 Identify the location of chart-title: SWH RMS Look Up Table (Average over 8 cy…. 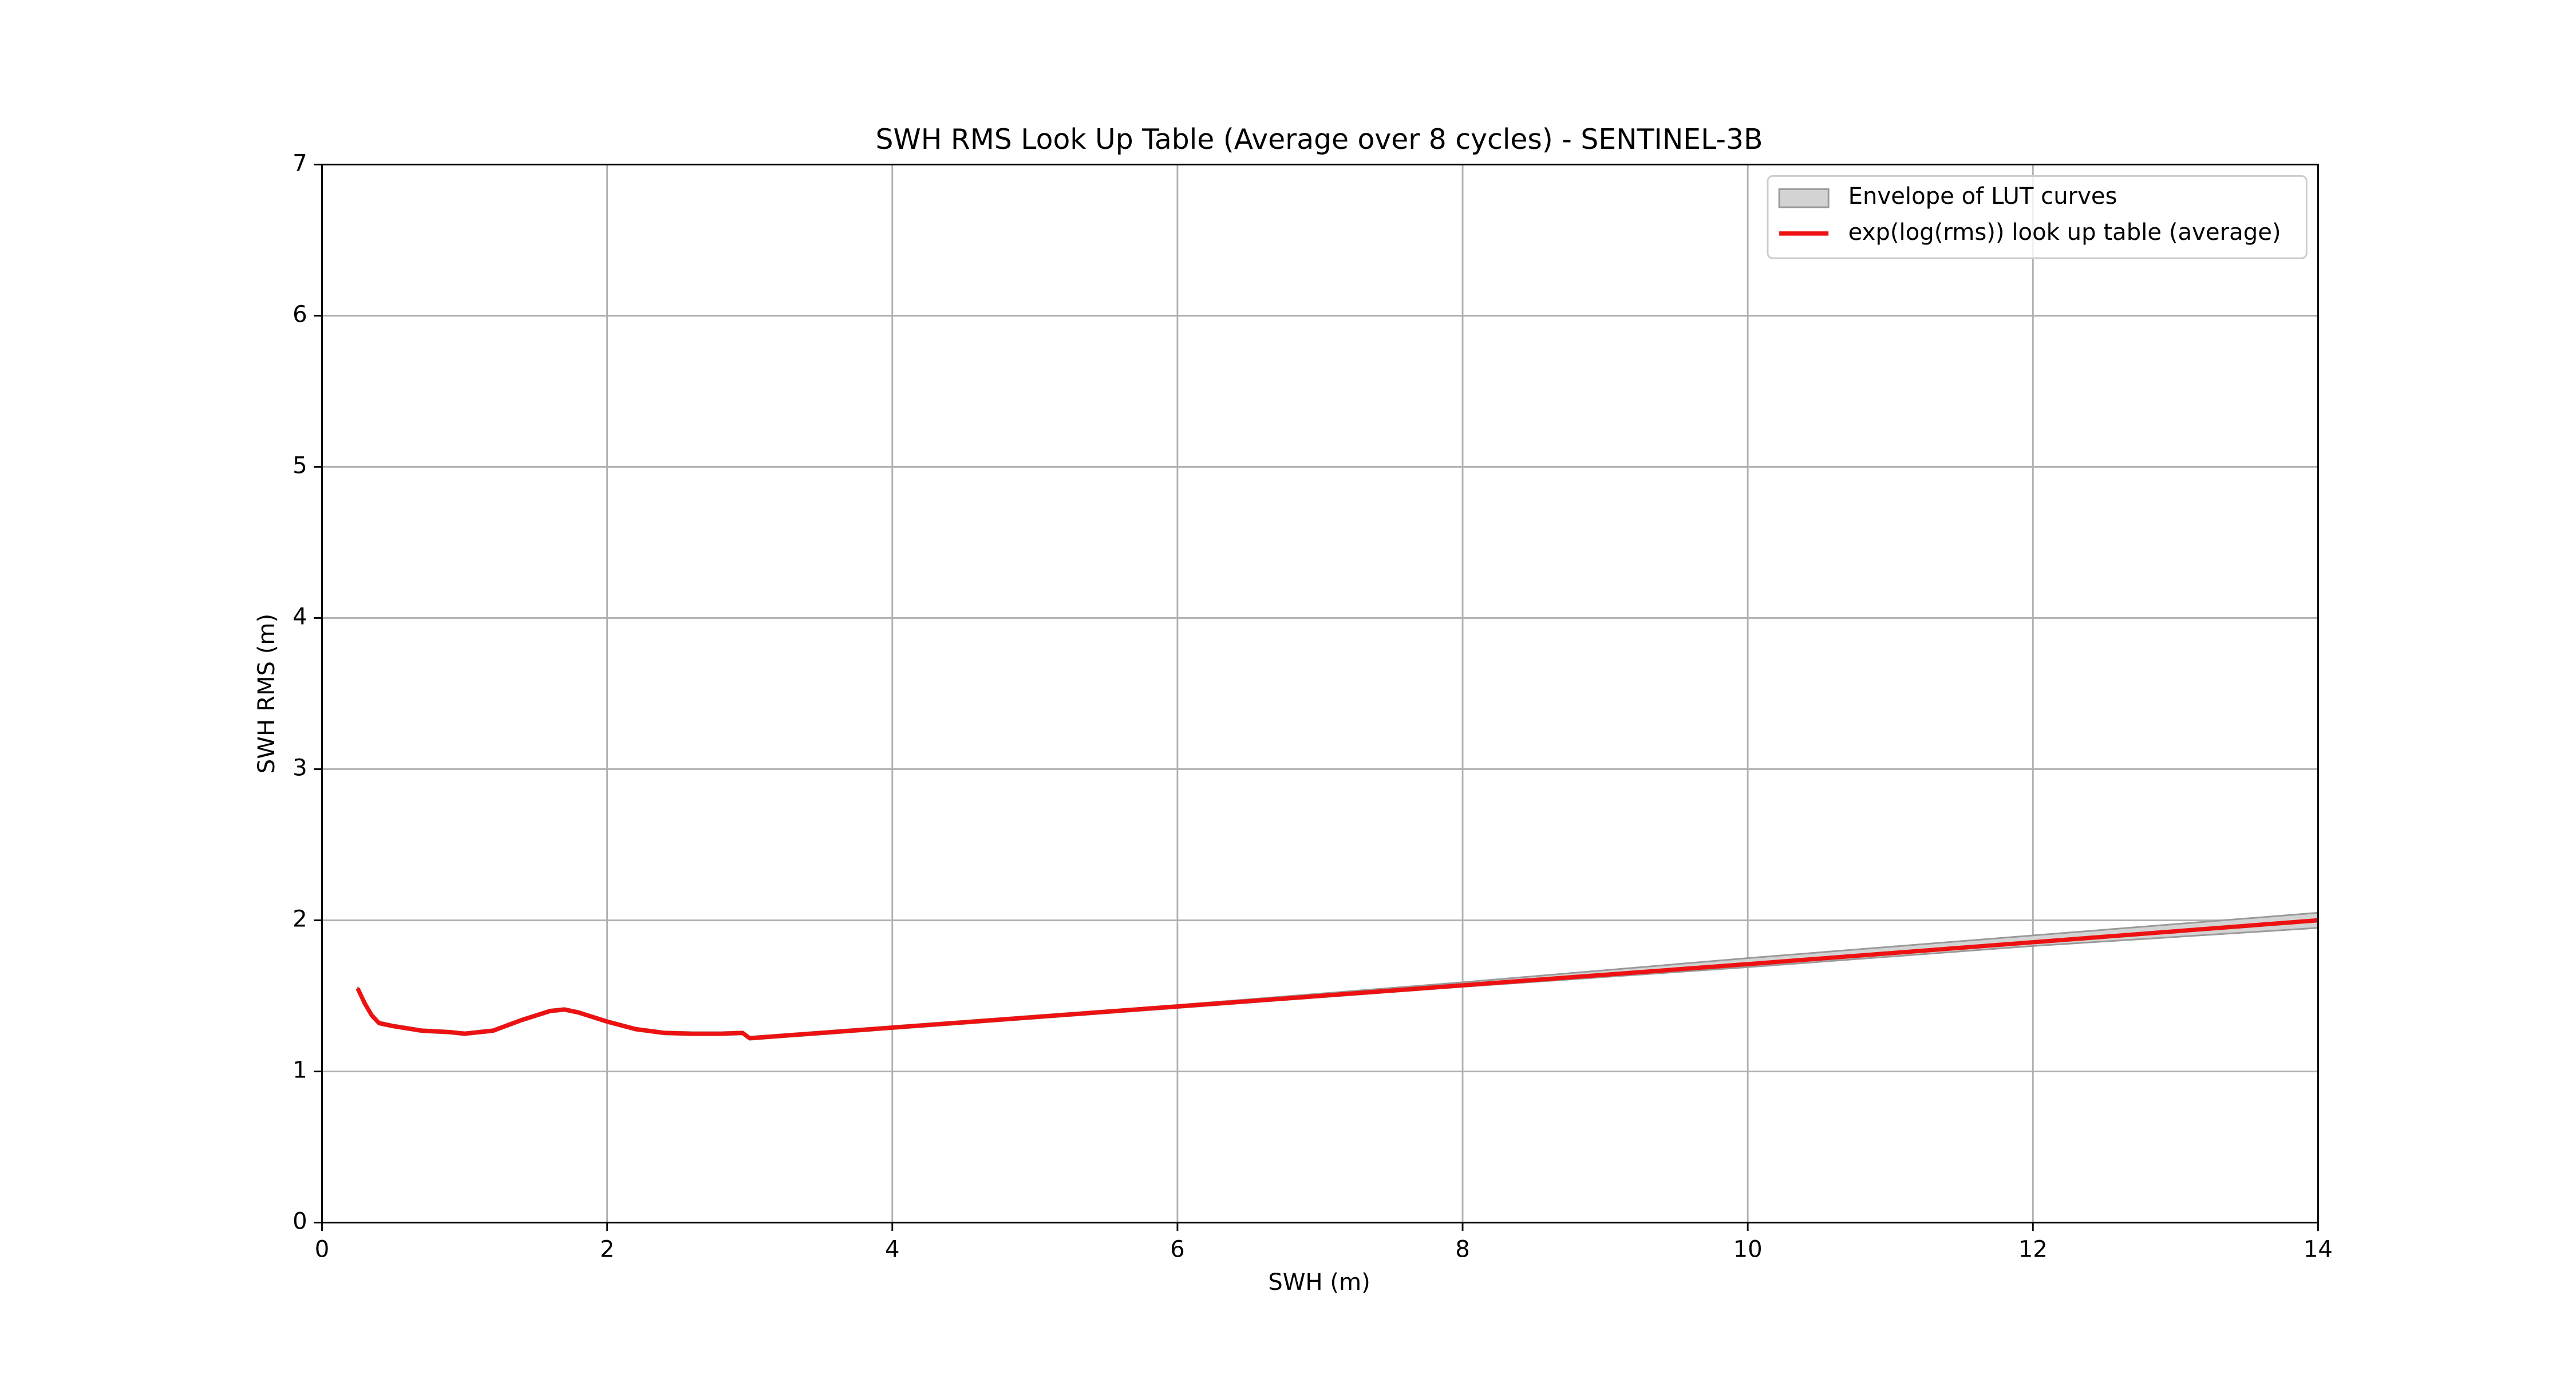
(1319, 139).